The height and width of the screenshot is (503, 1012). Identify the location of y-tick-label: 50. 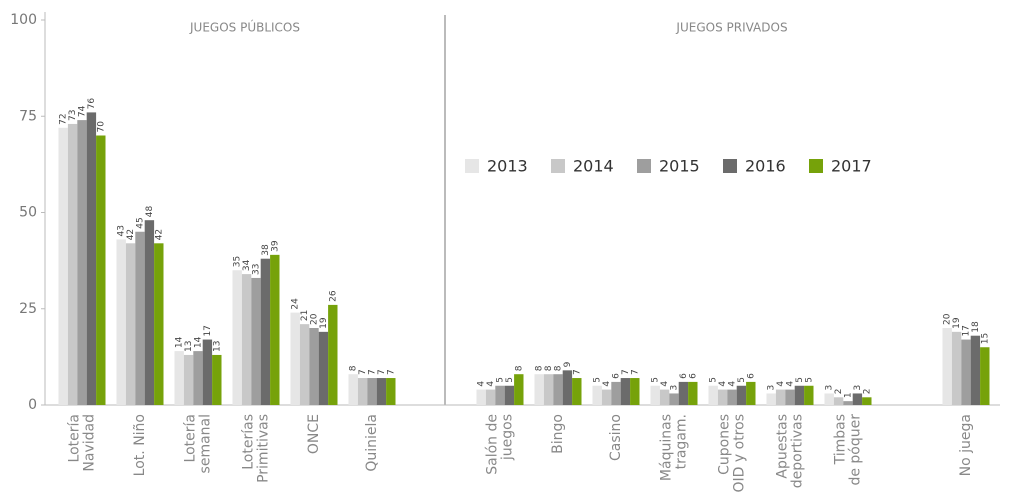
(28, 213).